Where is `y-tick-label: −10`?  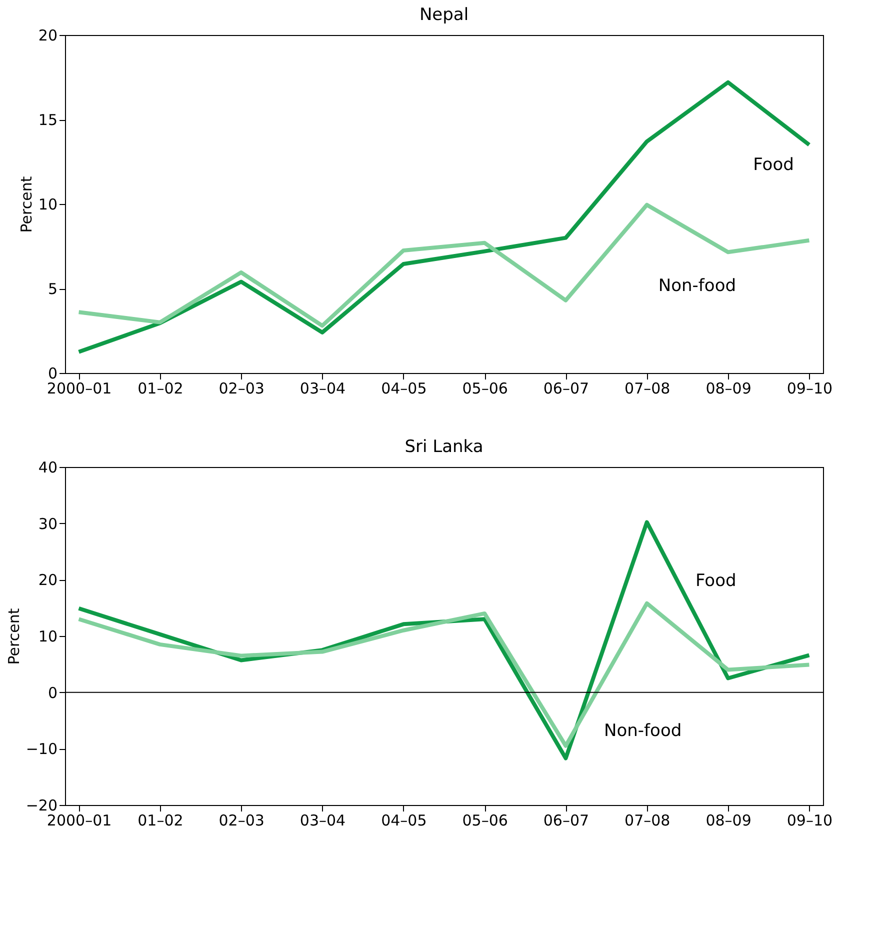 y-tick-label: −10 is located at coordinates (42, 749).